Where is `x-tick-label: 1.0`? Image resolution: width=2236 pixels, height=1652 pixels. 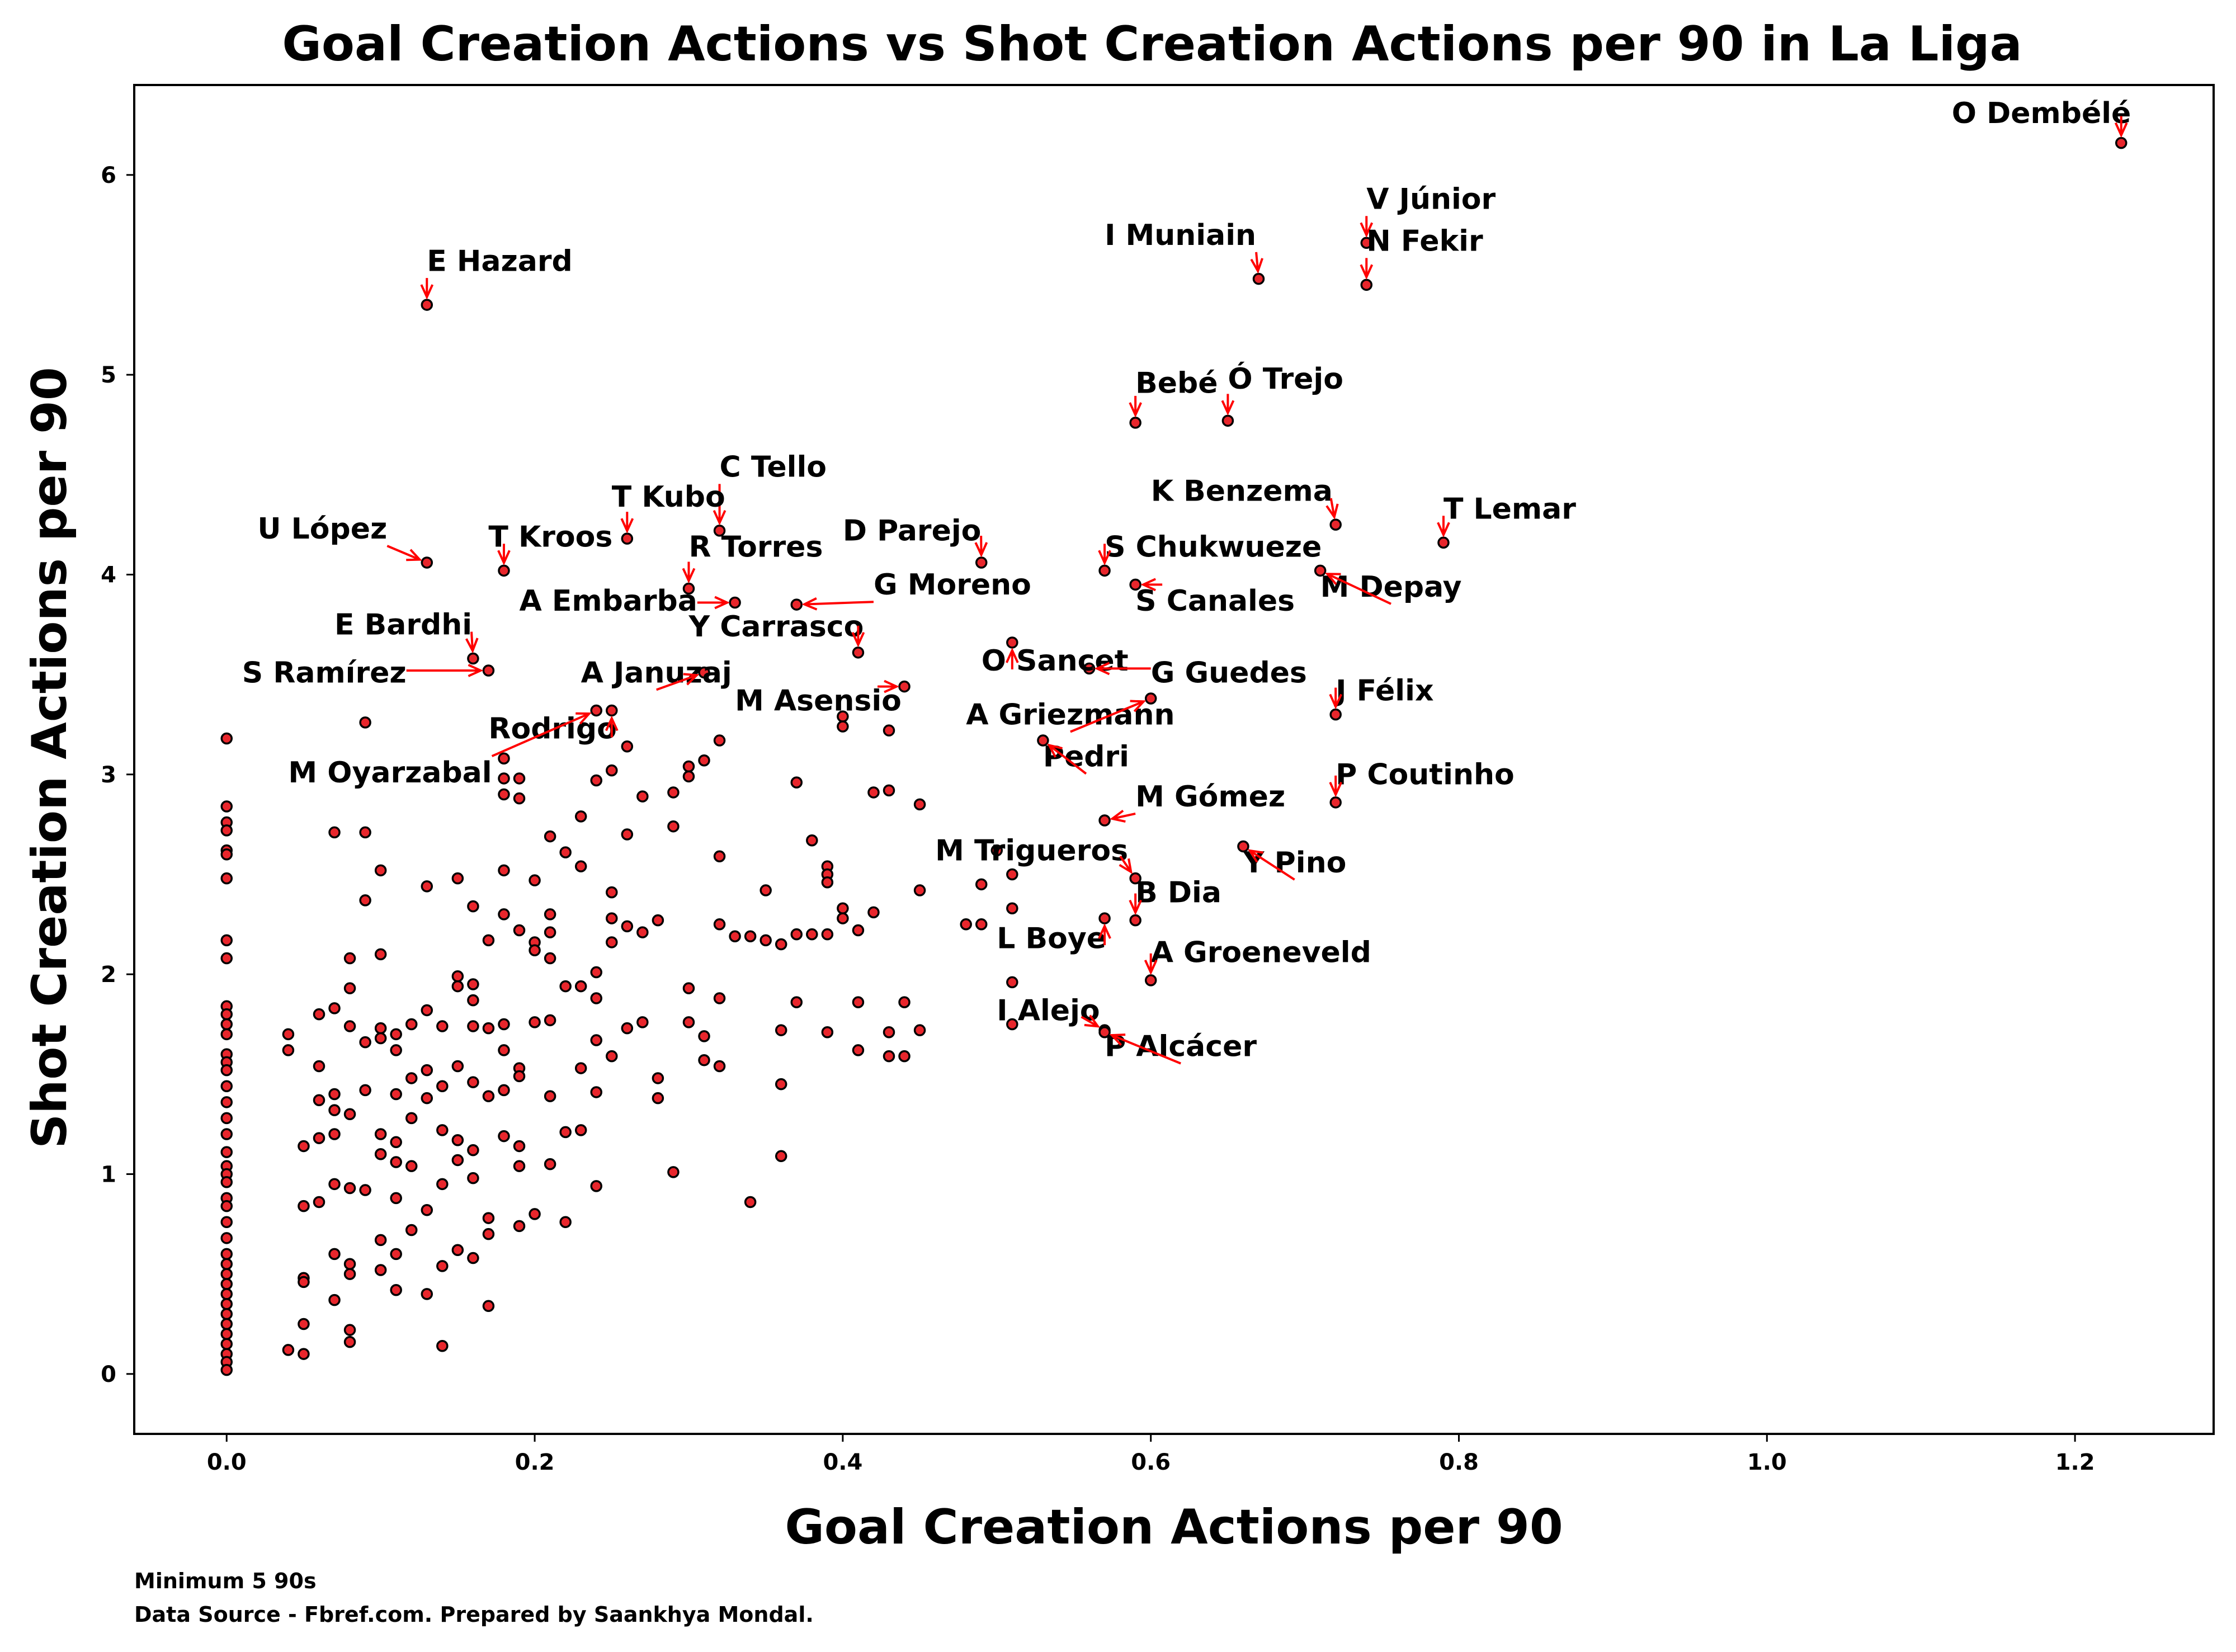
x-tick-label: 1.0 is located at coordinates (1767, 1462).